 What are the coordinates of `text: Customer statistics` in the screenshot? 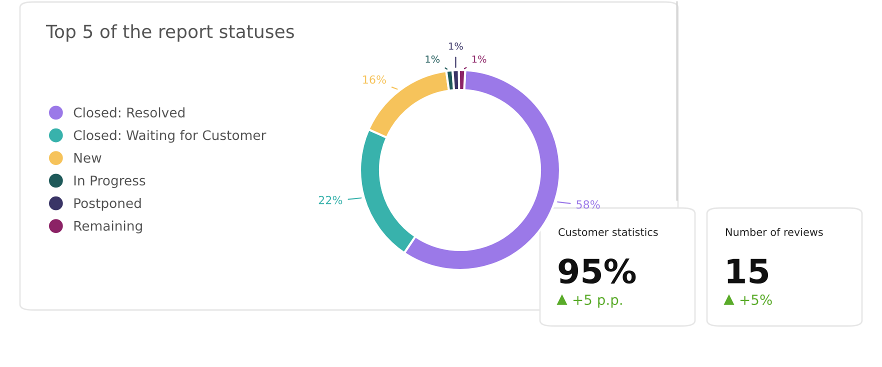 It's located at (608, 232).